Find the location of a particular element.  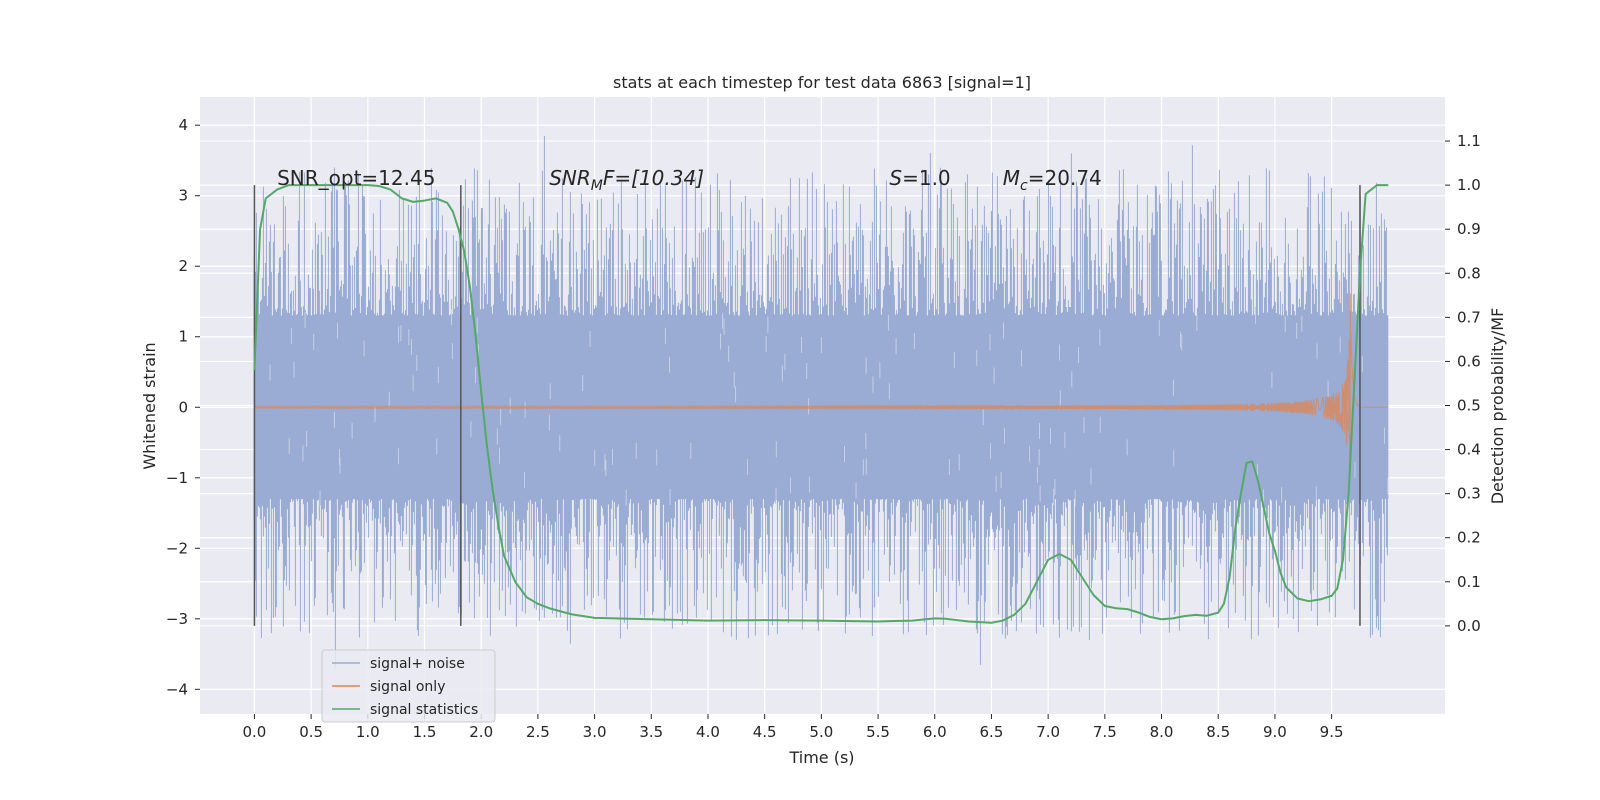

y-tick-label-right: 0.4 is located at coordinates (1469, 450).